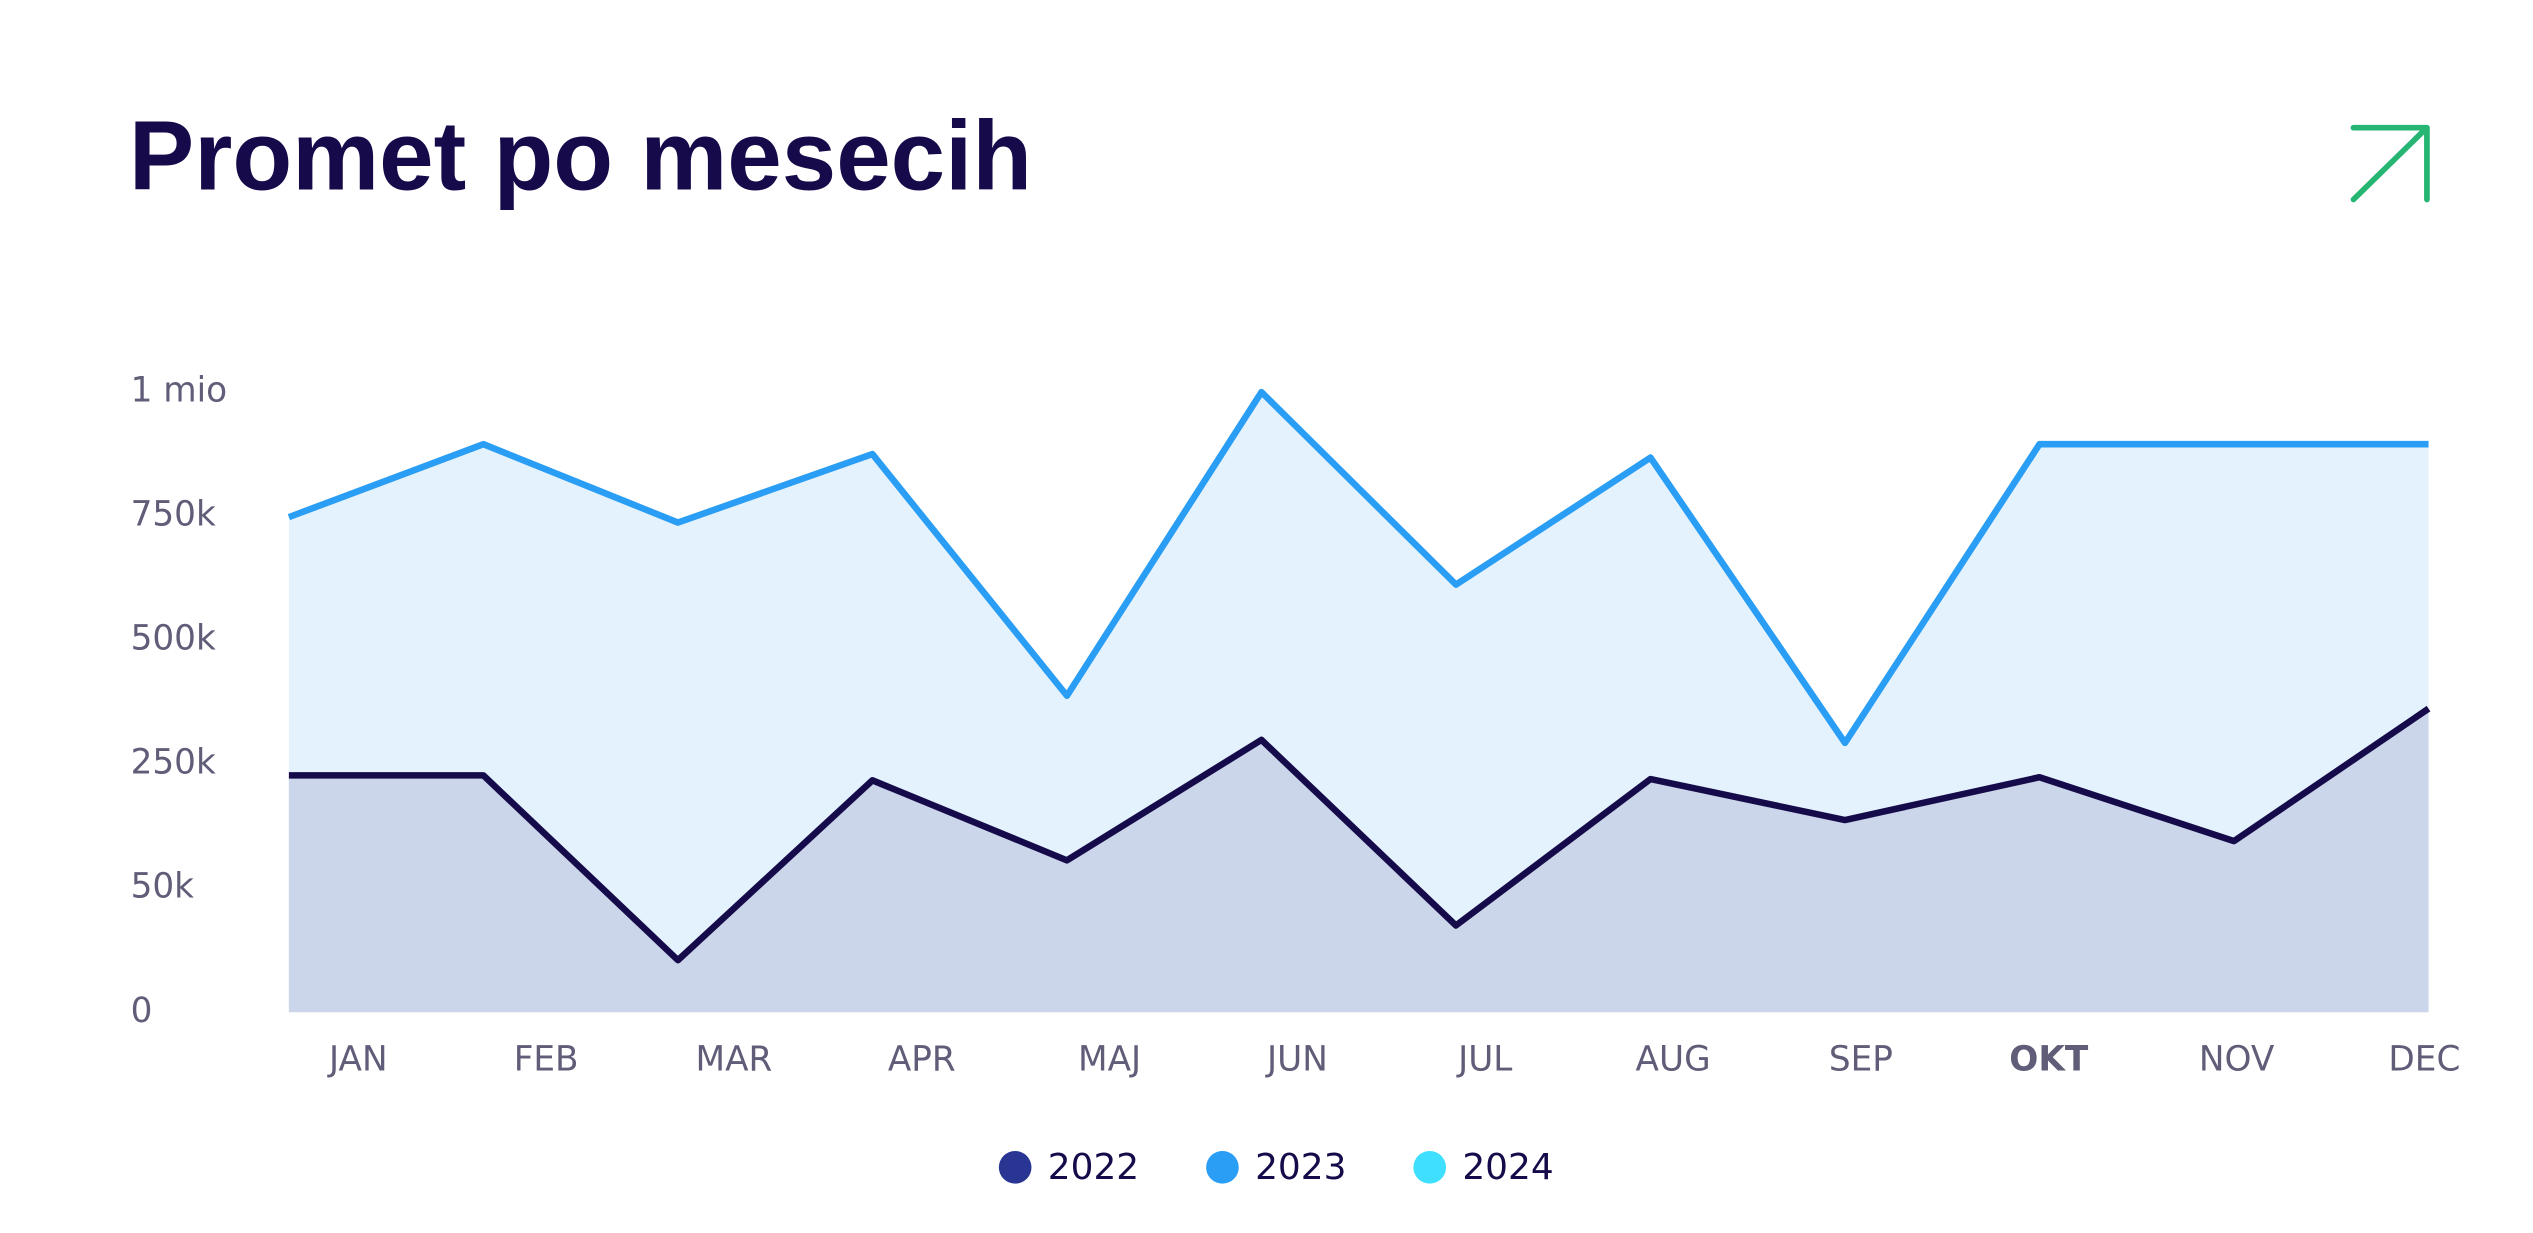 The width and height of the screenshot is (2533, 1233). Describe the element at coordinates (1507, 1167) in the screenshot. I see `legend-label: 2024` at that location.